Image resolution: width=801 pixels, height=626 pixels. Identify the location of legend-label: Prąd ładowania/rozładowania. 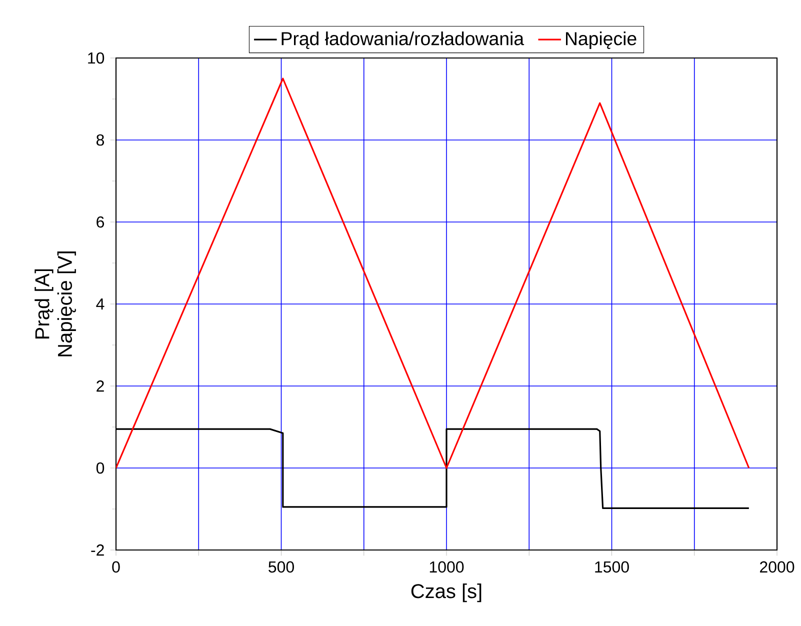
(403, 40).